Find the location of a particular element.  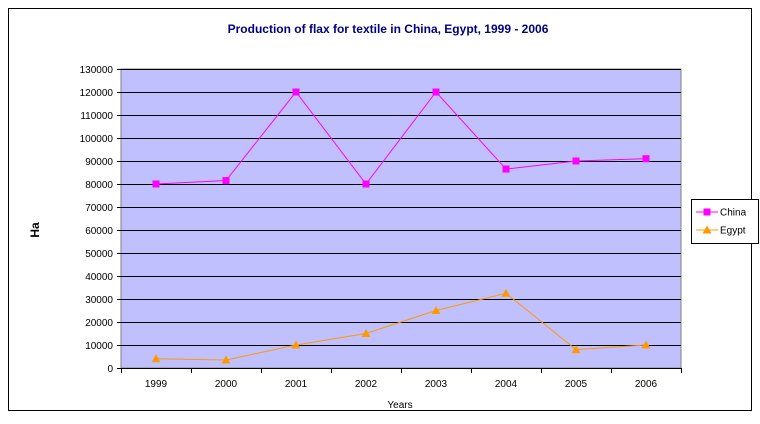

x-tick-label: 2003 is located at coordinates (436, 384).